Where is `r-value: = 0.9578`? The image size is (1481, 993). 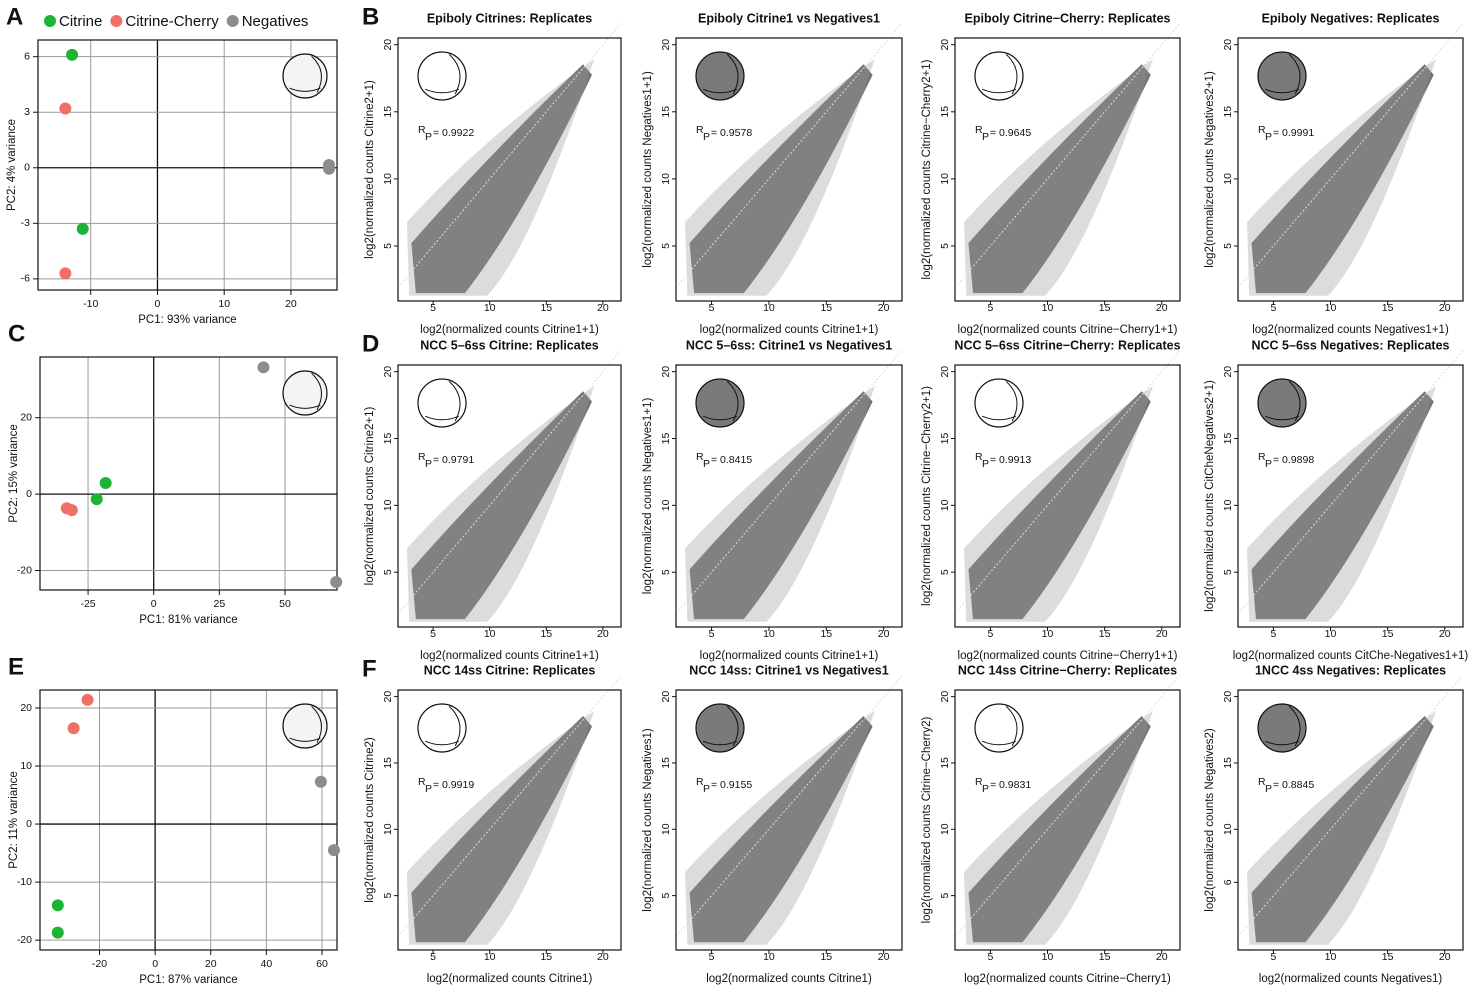
r-value: = 0.9578 is located at coordinates (731, 133).